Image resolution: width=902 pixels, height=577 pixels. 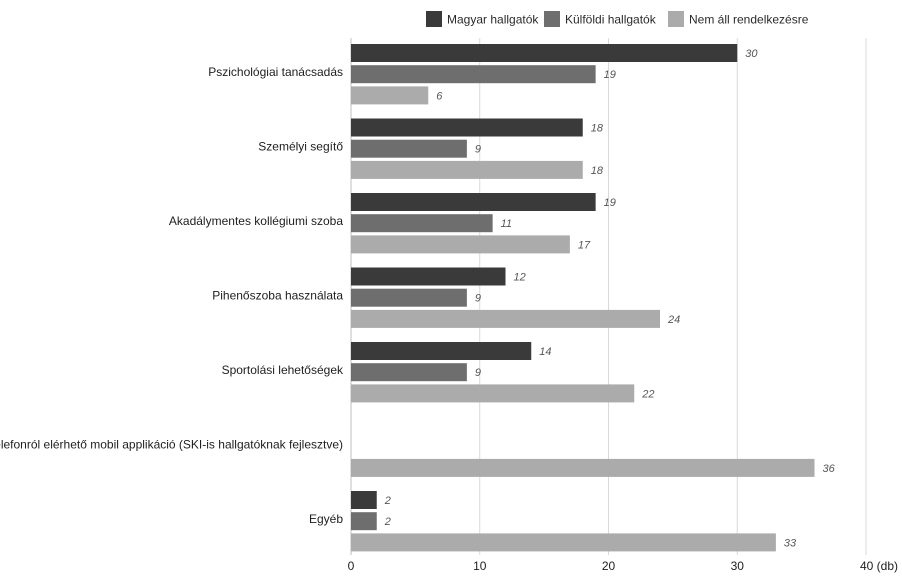 I want to click on value-label-7-3: 33, so click(x=790, y=543).